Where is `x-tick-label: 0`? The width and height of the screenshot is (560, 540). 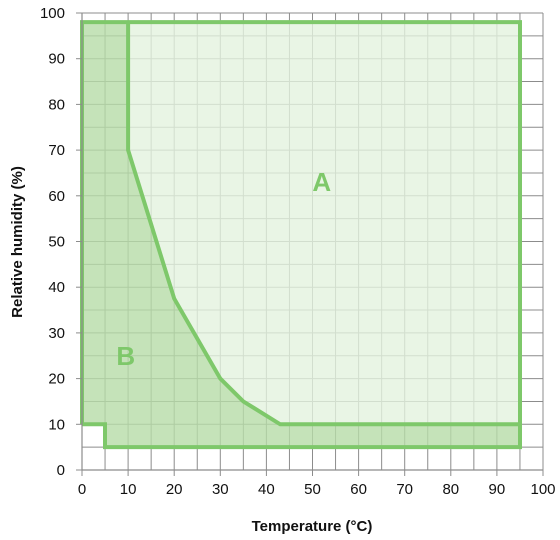
x-tick-label: 0 is located at coordinates (82, 489).